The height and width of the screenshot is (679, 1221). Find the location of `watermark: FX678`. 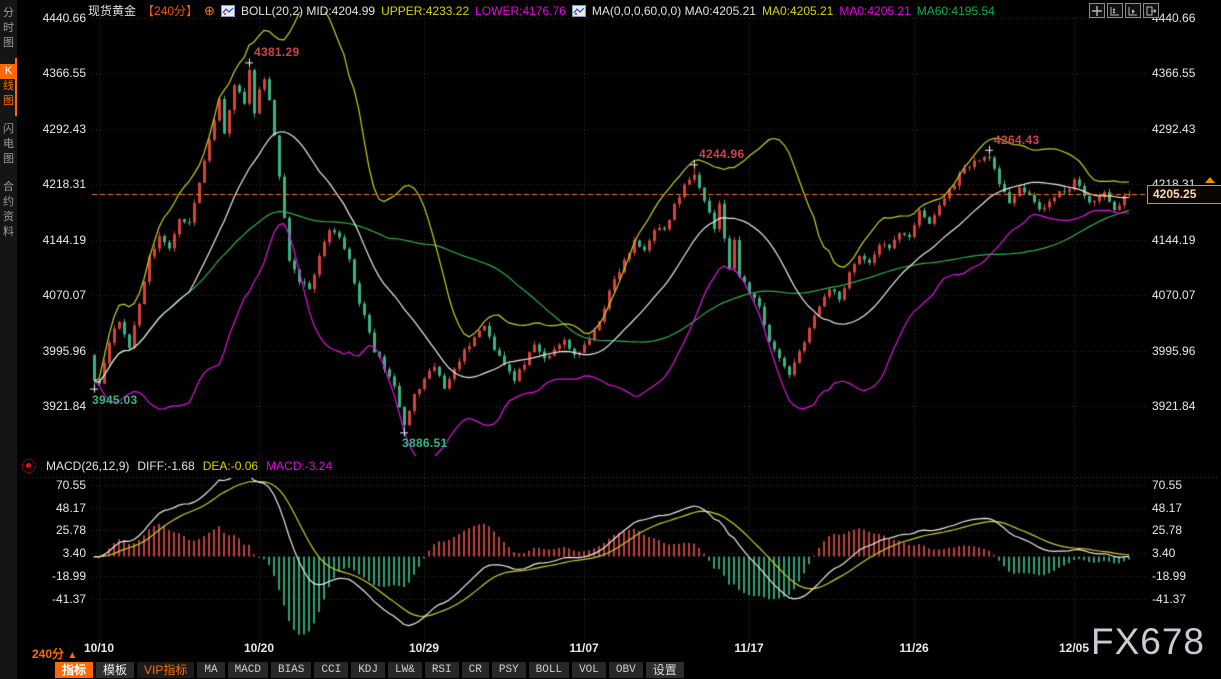

watermark: FX678 is located at coordinates (1148, 641).